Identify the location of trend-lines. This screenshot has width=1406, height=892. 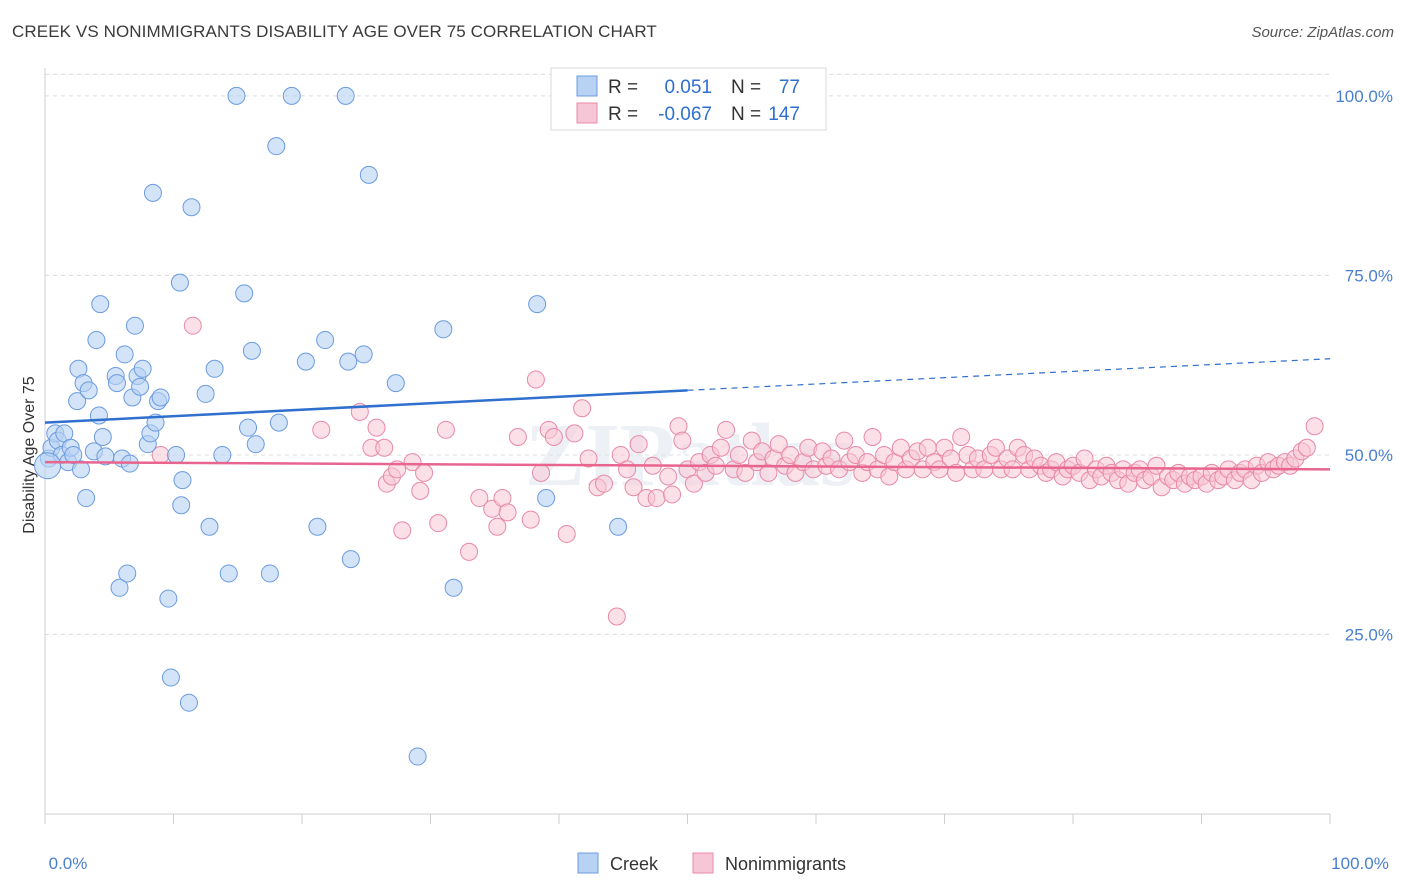
(687, 414).